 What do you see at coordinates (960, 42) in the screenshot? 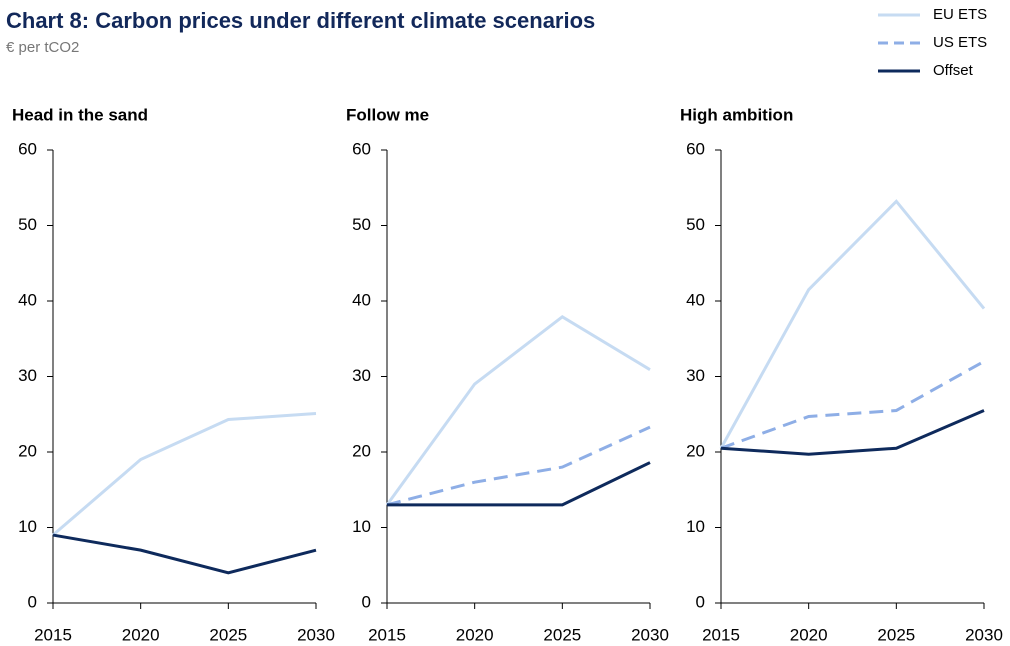
I see `legend-label: US ETS` at bounding box center [960, 42].